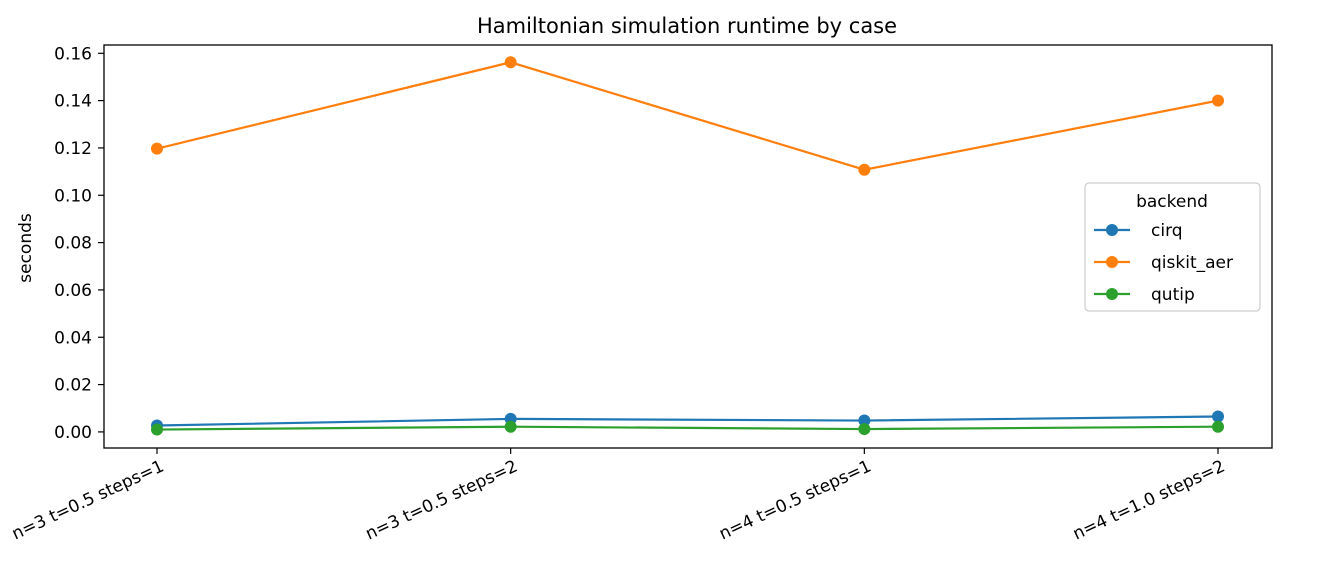 This screenshot has width=1329, height=582. What do you see at coordinates (1112, 262) in the screenshot?
I see `legend-marker-qiskit_aer` at bounding box center [1112, 262].